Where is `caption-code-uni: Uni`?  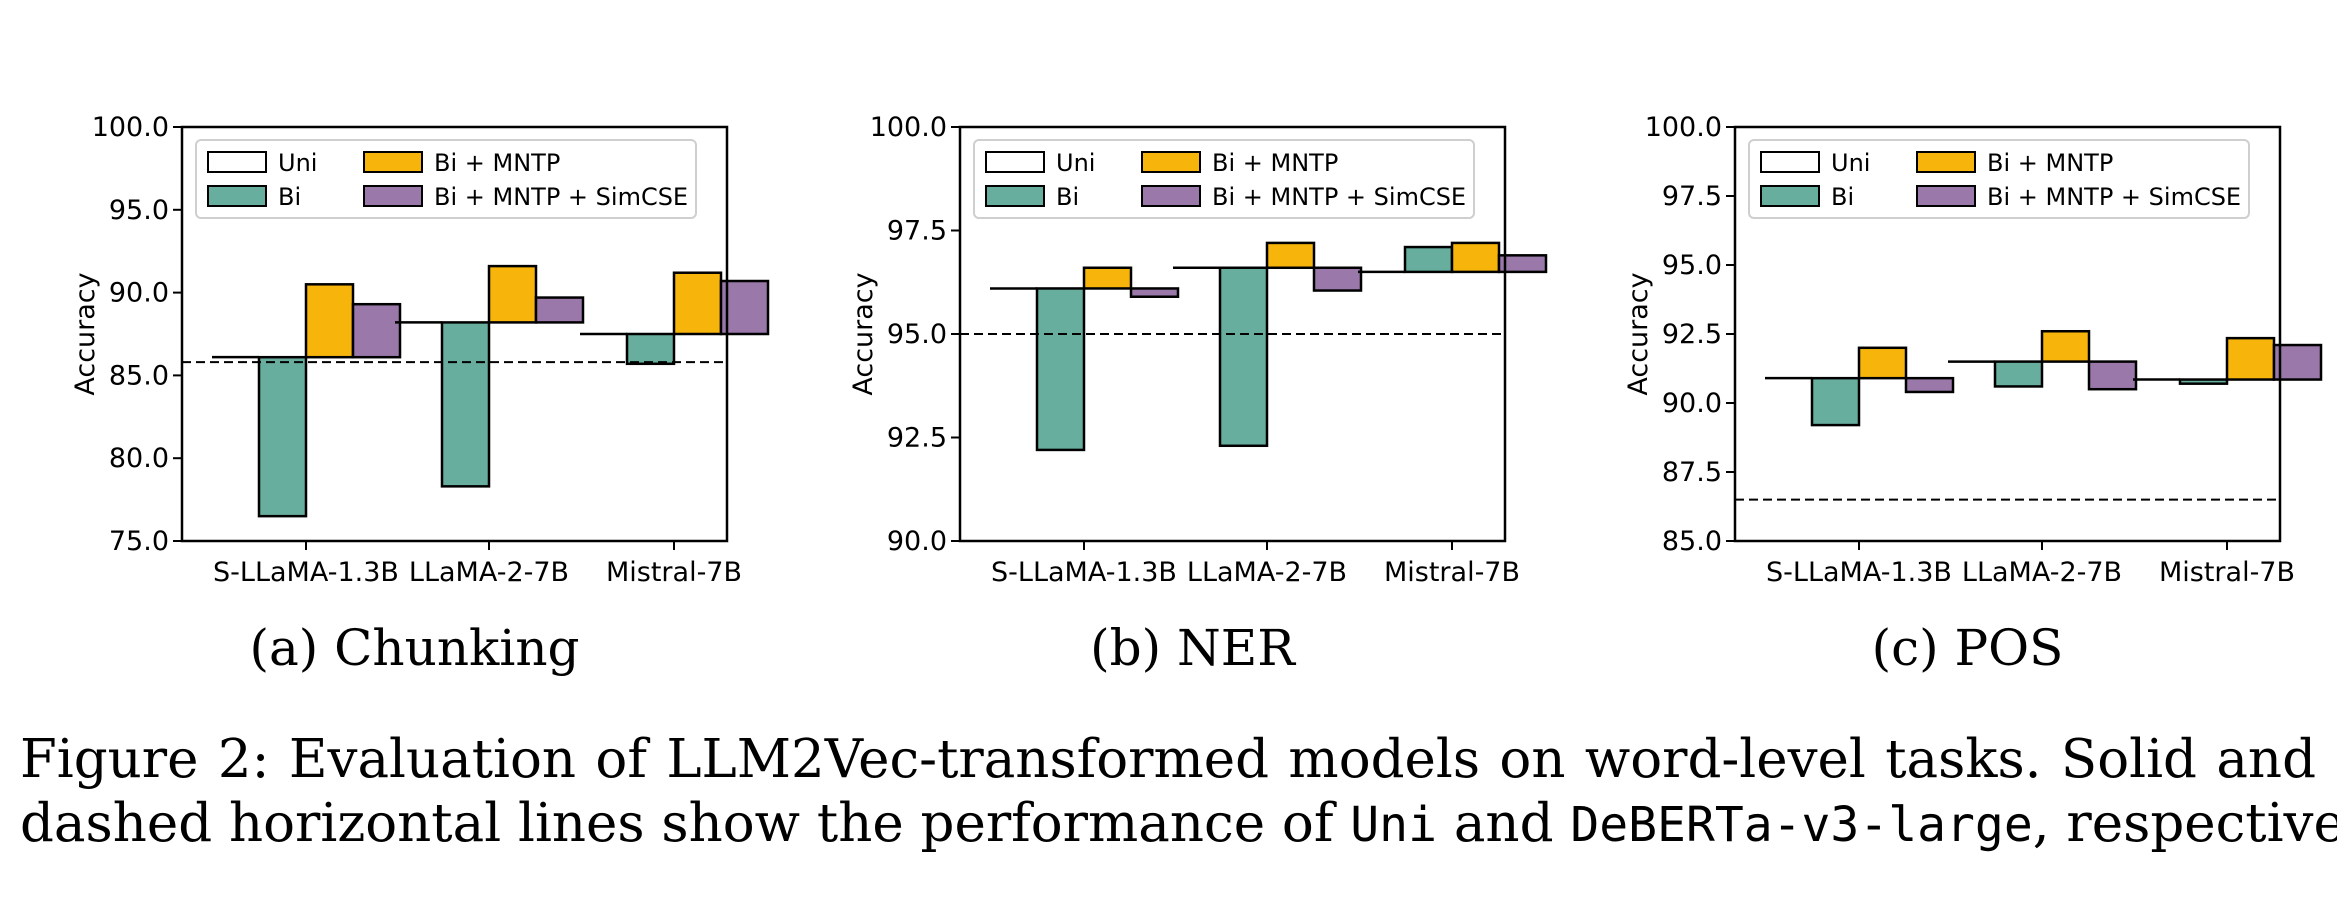 caption-code-uni: Uni is located at coordinates (1393, 825).